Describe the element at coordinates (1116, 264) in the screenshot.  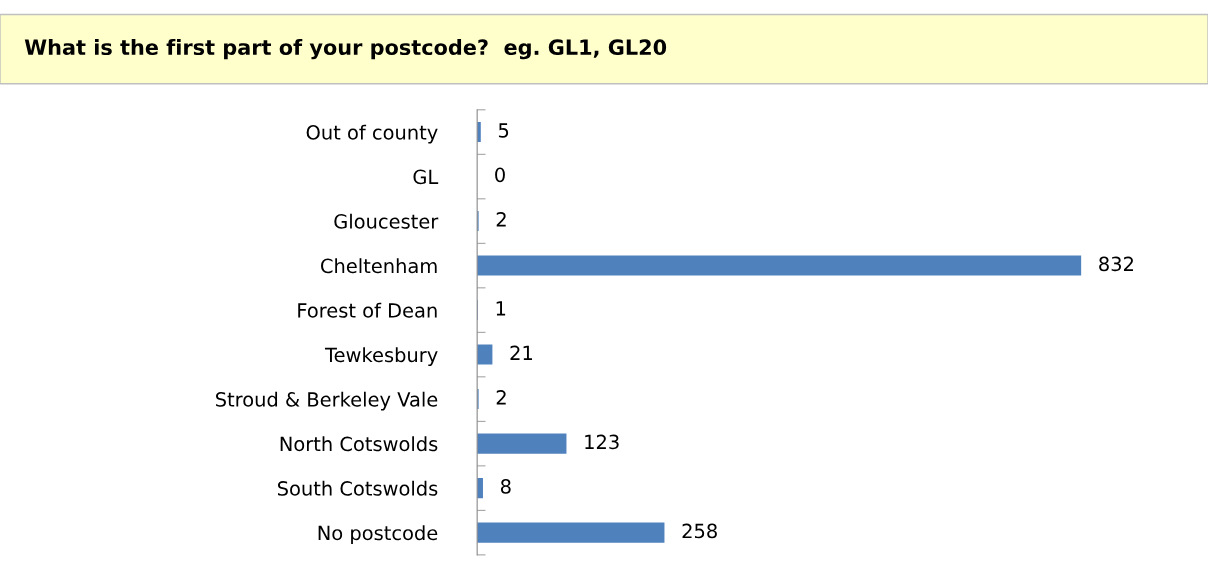
I see `data-label: 832` at that location.